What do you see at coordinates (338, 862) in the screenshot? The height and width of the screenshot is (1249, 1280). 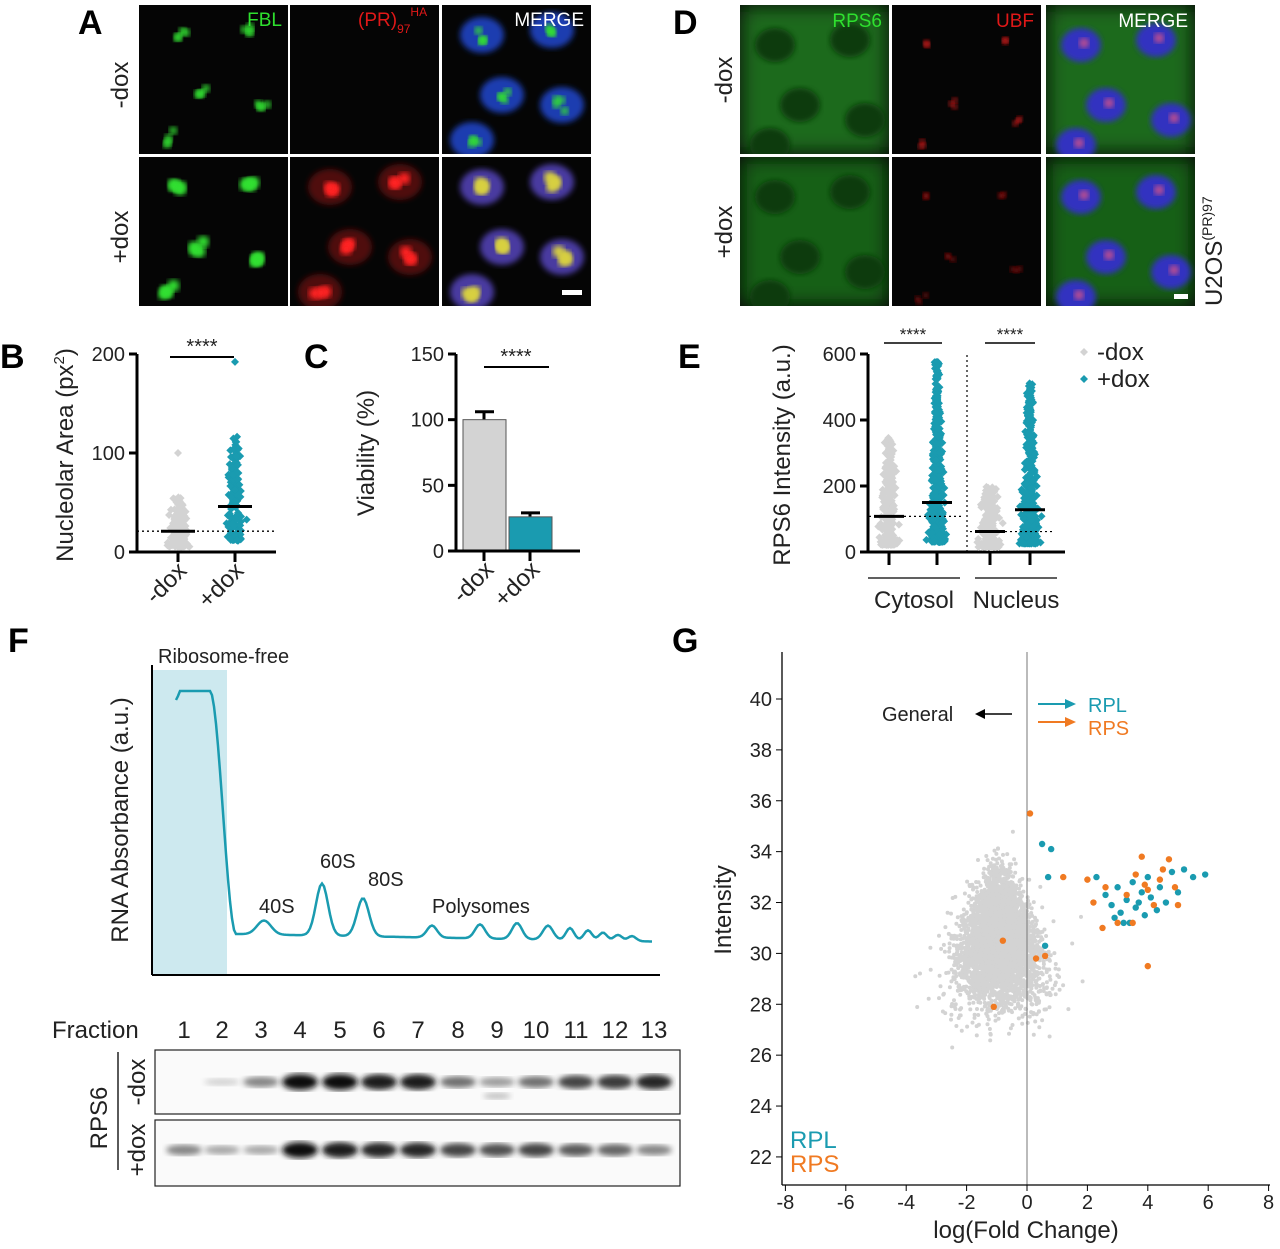 I see `peak-label-60s: 60S` at bounding box center [338, 862].